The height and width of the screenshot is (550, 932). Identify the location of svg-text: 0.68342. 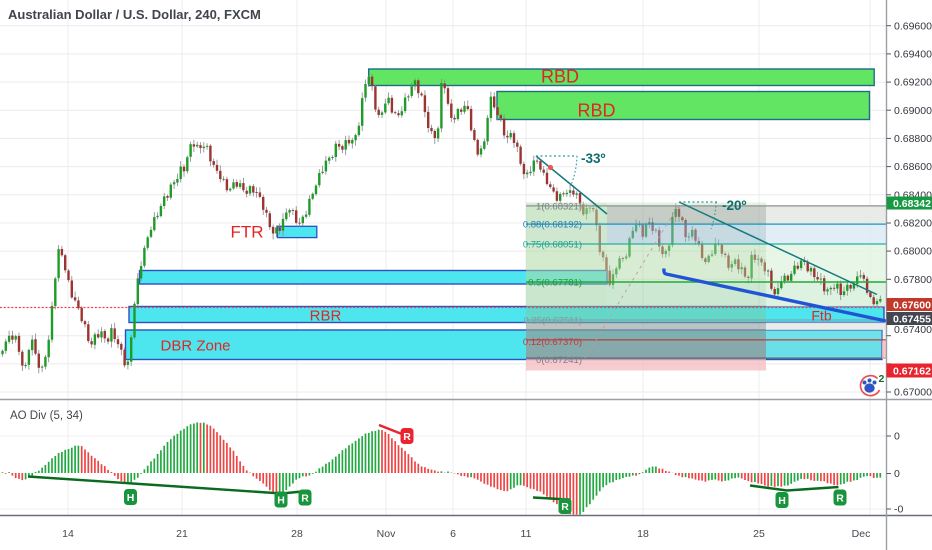
(912, 204).